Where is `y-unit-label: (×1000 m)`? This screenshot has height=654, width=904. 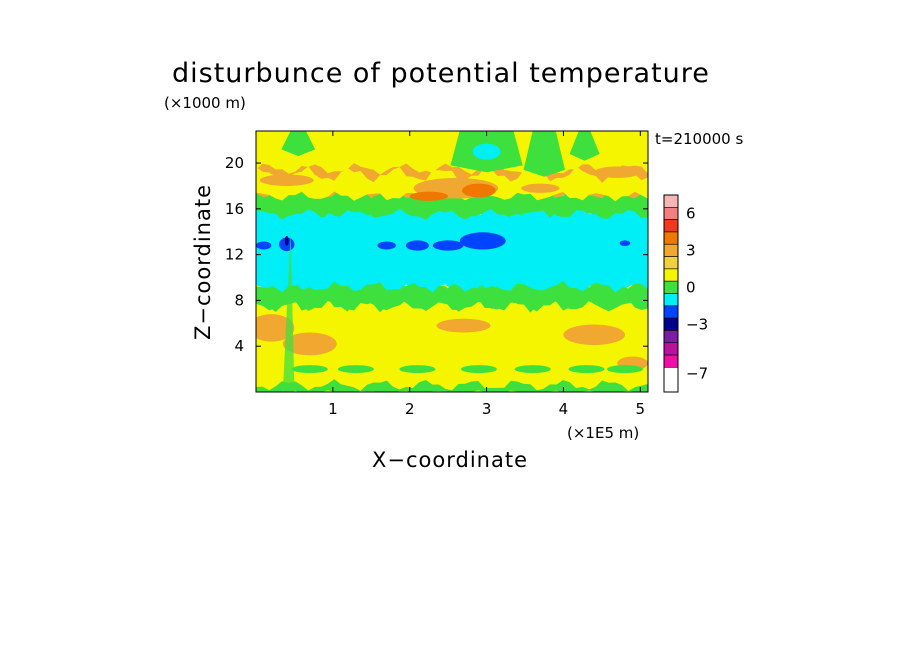
y-unit-label: (×1000 m) is located at coordinates (205, 103).